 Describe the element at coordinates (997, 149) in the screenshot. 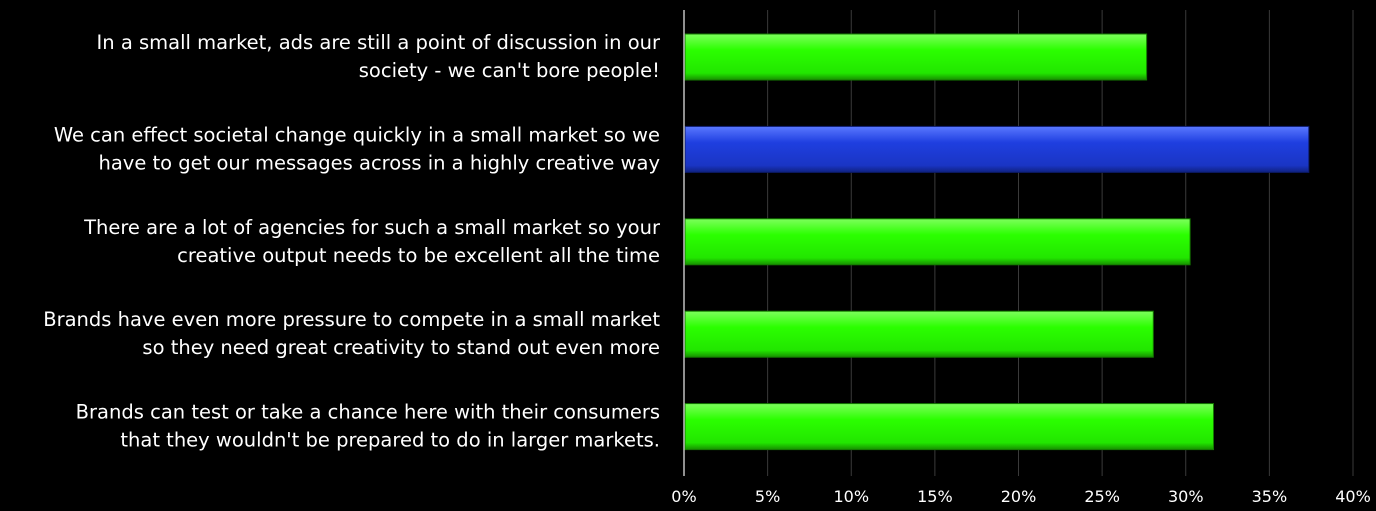

I see `bar-highlighted` at that location.